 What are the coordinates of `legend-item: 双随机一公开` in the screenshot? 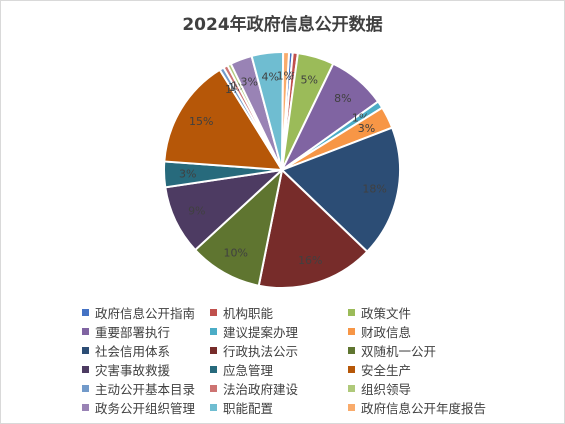 It's located at (448, 350).